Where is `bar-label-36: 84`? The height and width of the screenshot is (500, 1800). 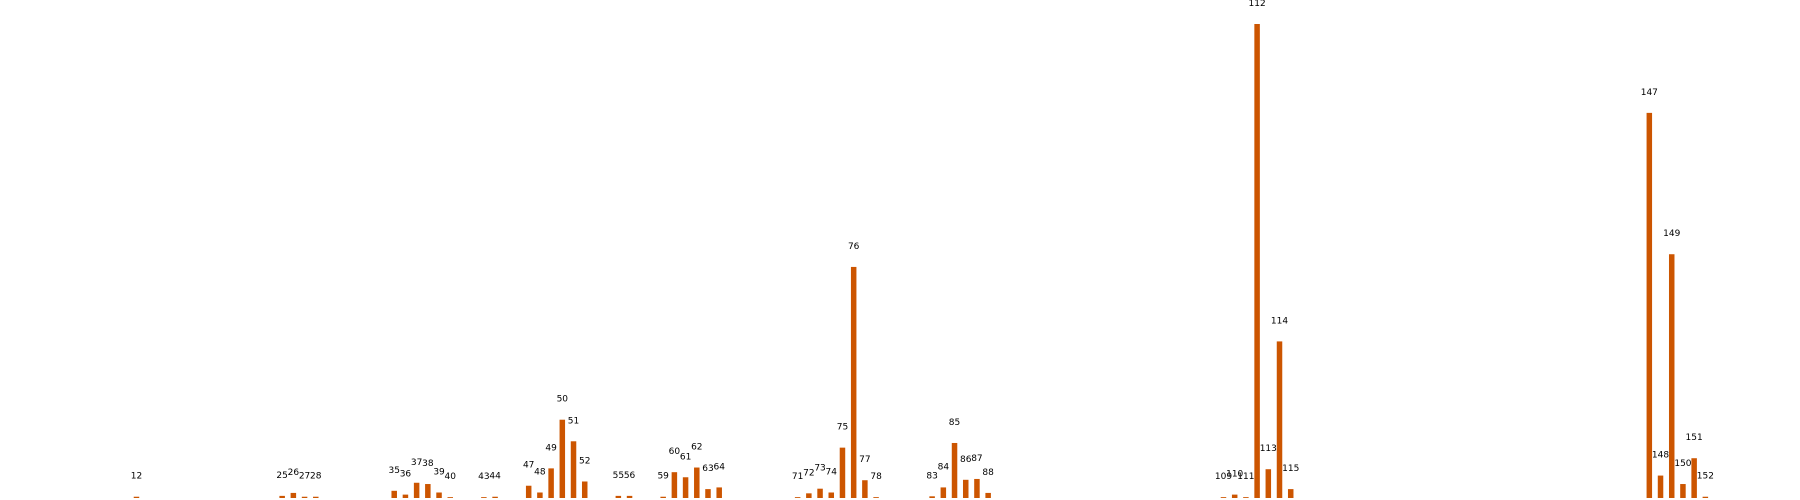
bar-label-36: 84 is located at coordinates (944, 467).